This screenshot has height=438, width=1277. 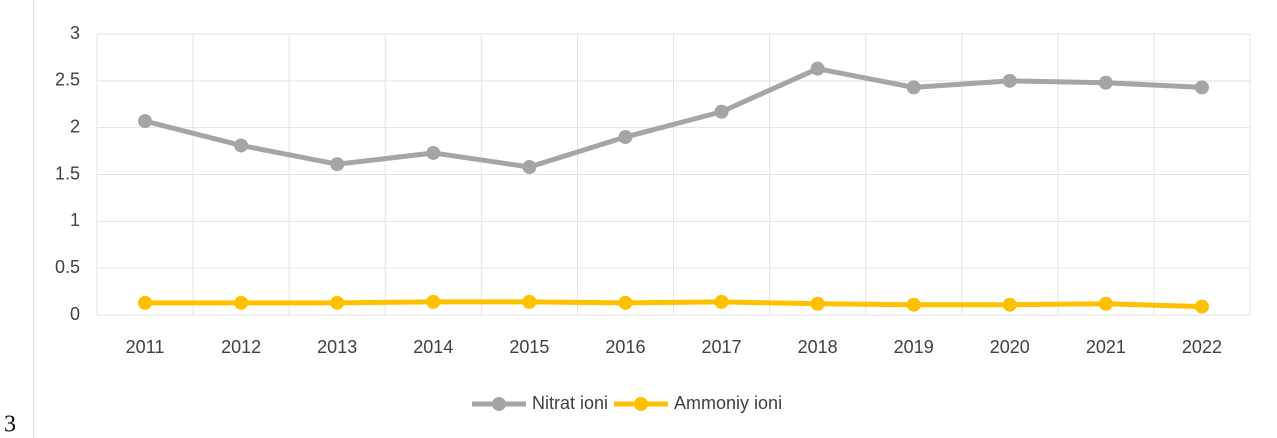 I want to click on x-tick-label: 2014, so click(x=433, y=347).